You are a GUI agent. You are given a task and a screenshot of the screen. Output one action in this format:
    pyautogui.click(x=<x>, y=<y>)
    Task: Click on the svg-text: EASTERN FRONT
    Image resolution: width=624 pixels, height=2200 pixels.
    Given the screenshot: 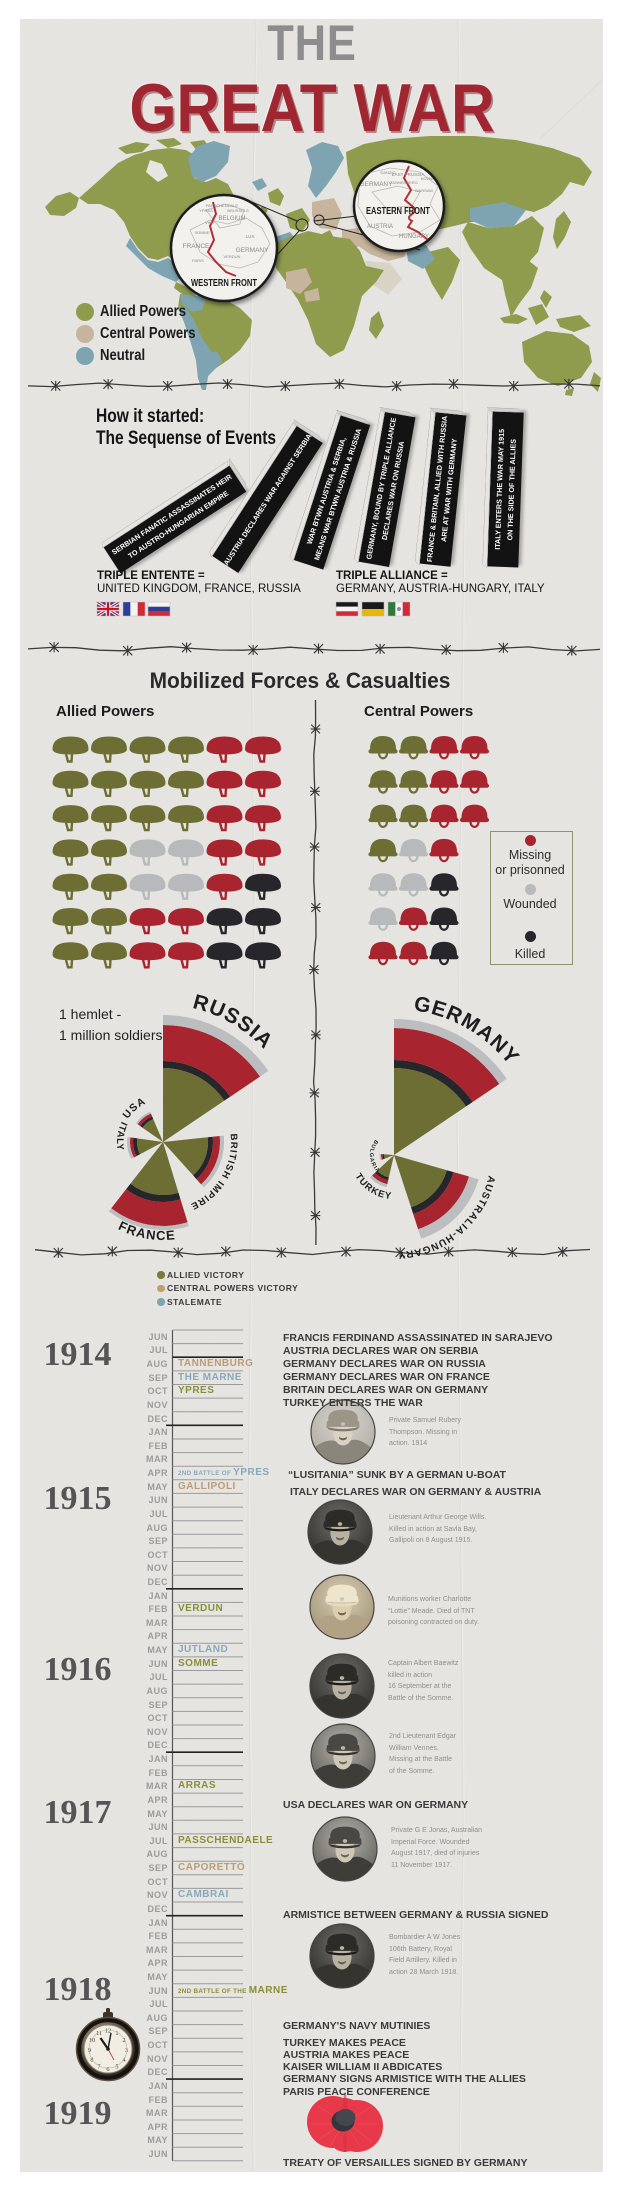 What is the action you would take?
    pyautogui.click(x=398, y=211)
    